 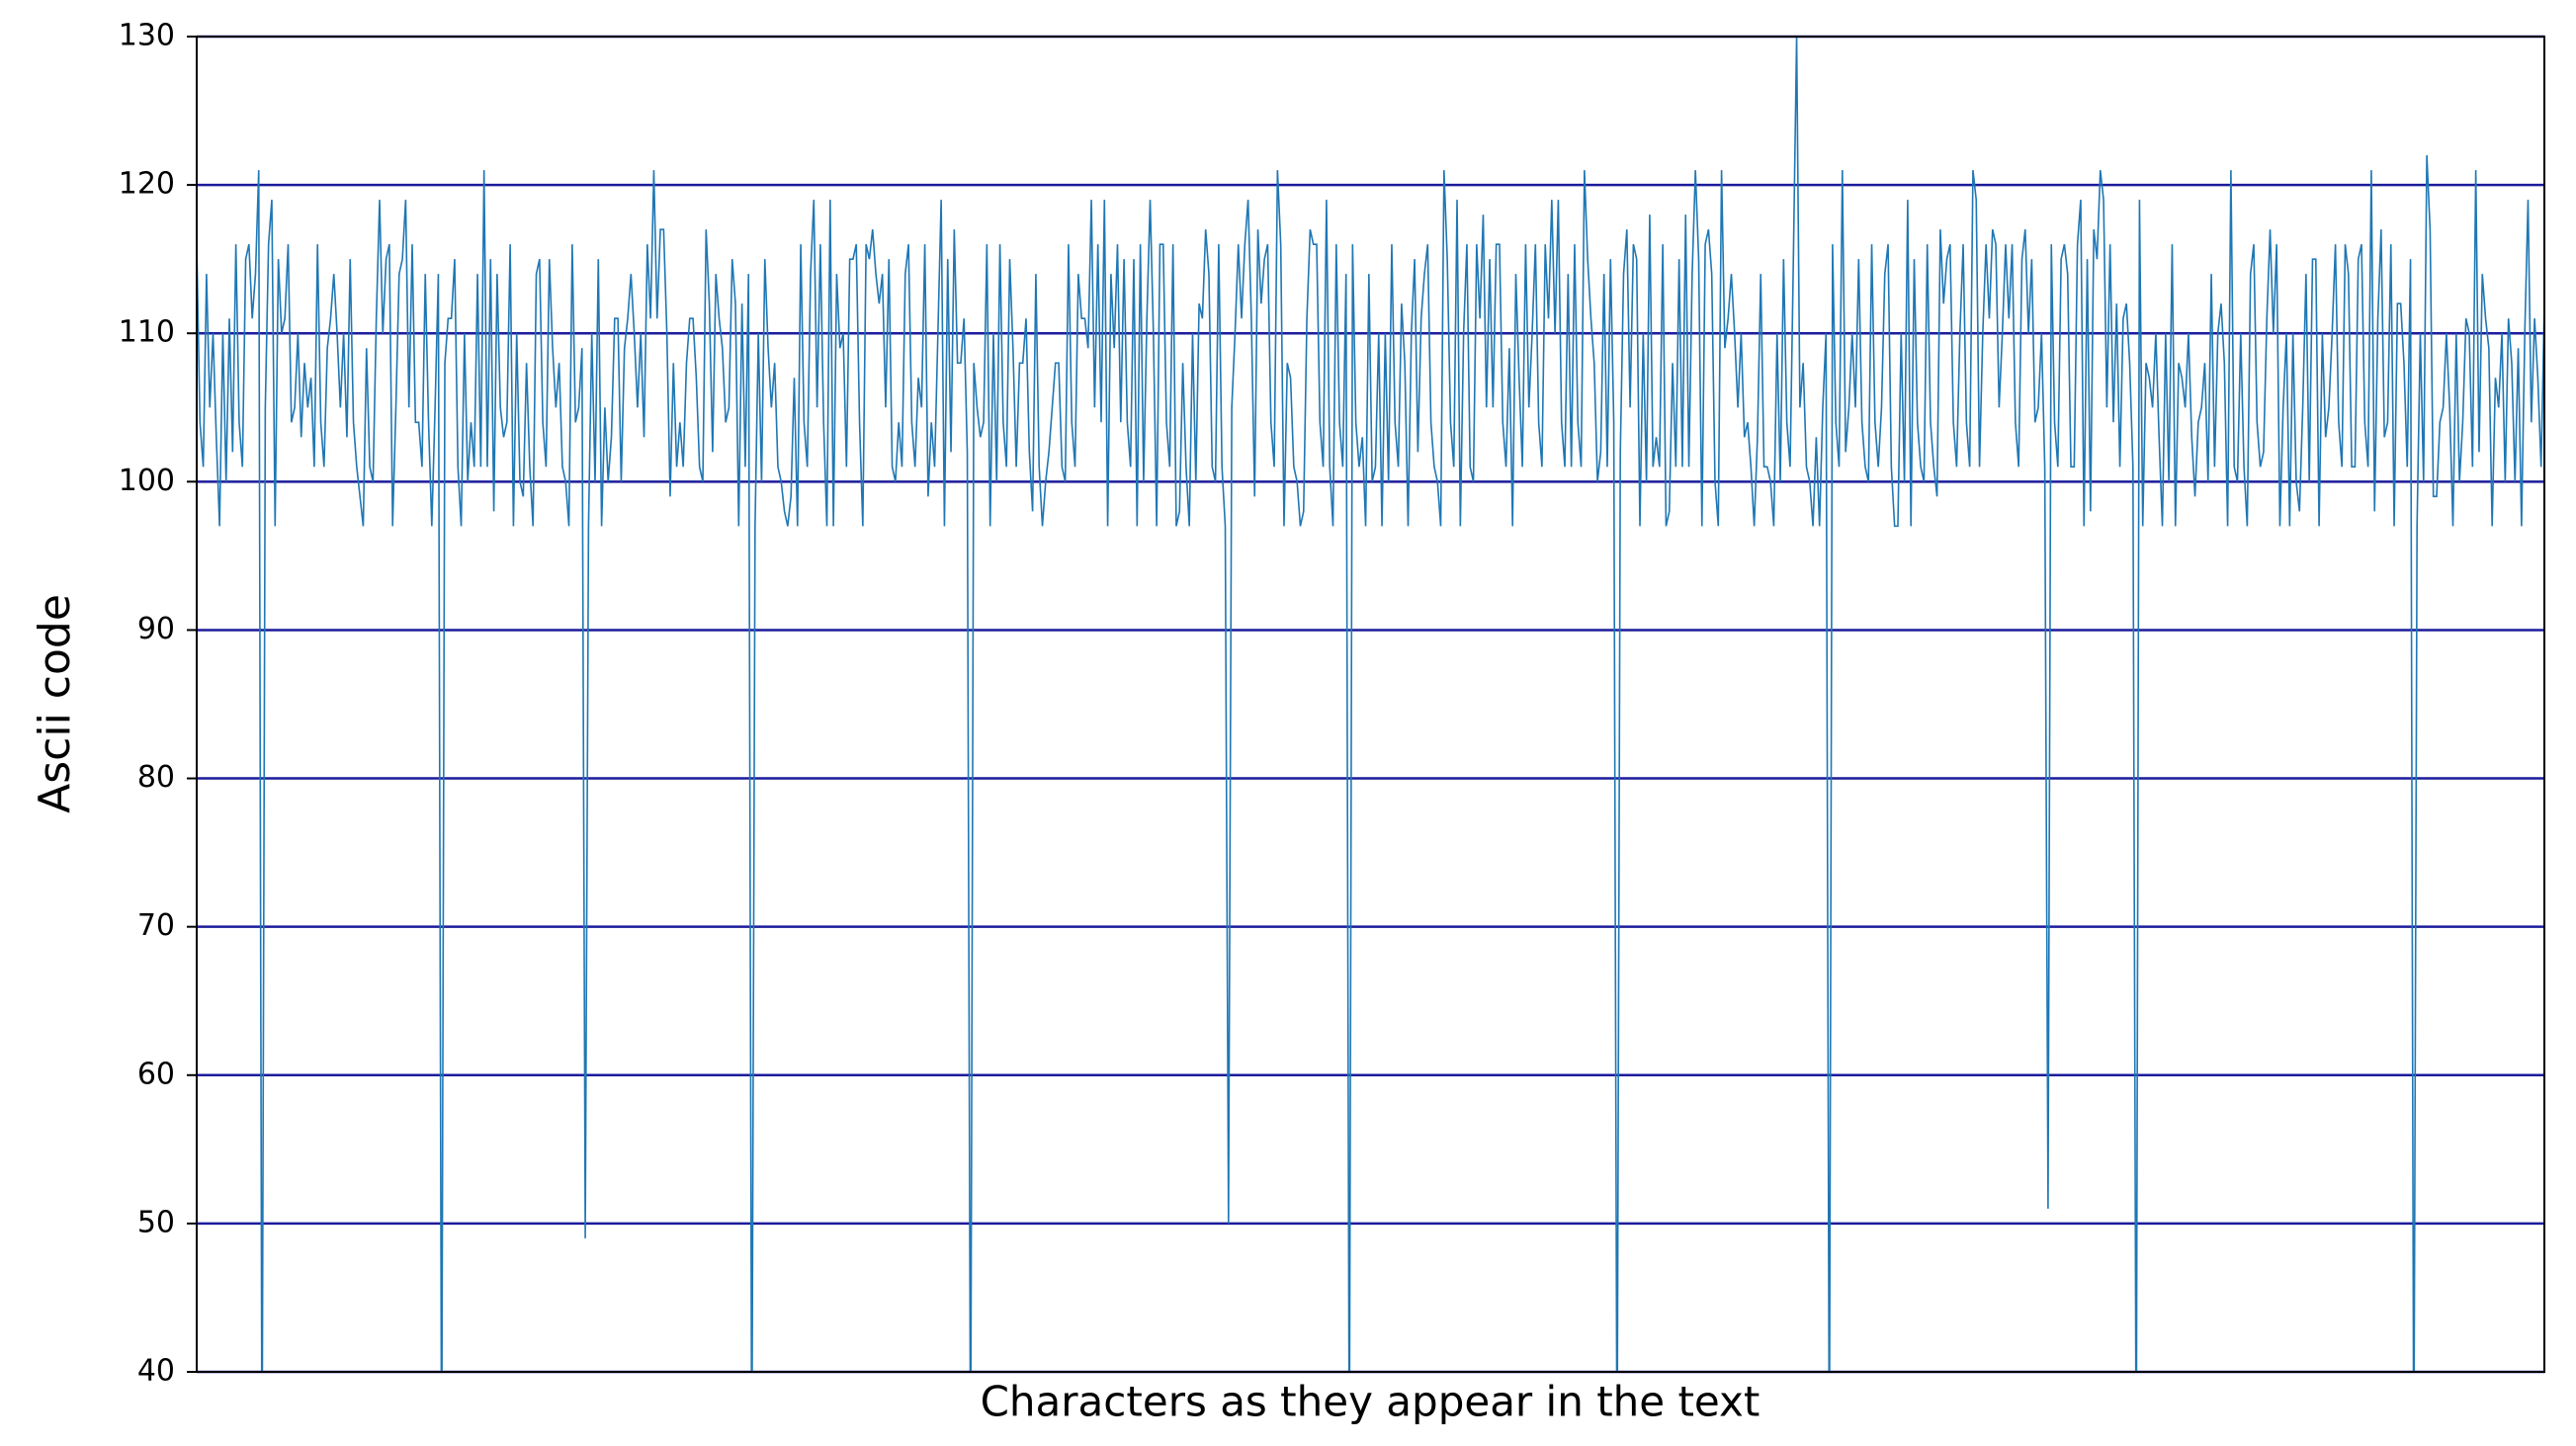 I want to click on y-tick-label: 50, so click(x=156, y=1222).